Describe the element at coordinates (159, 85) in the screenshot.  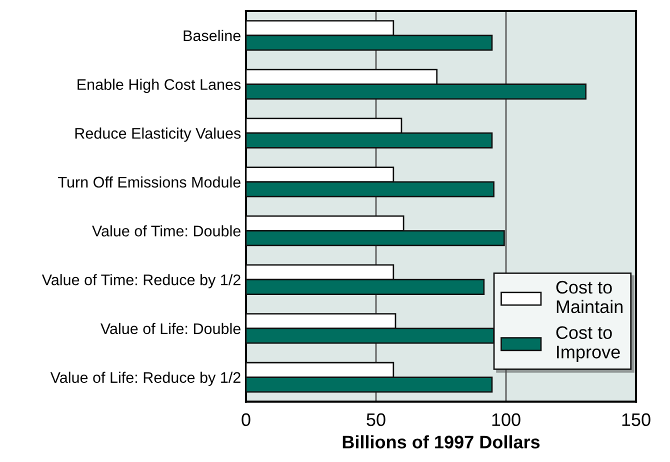
I see `y-tick-label: Enable High Cost Lanes` at that location.